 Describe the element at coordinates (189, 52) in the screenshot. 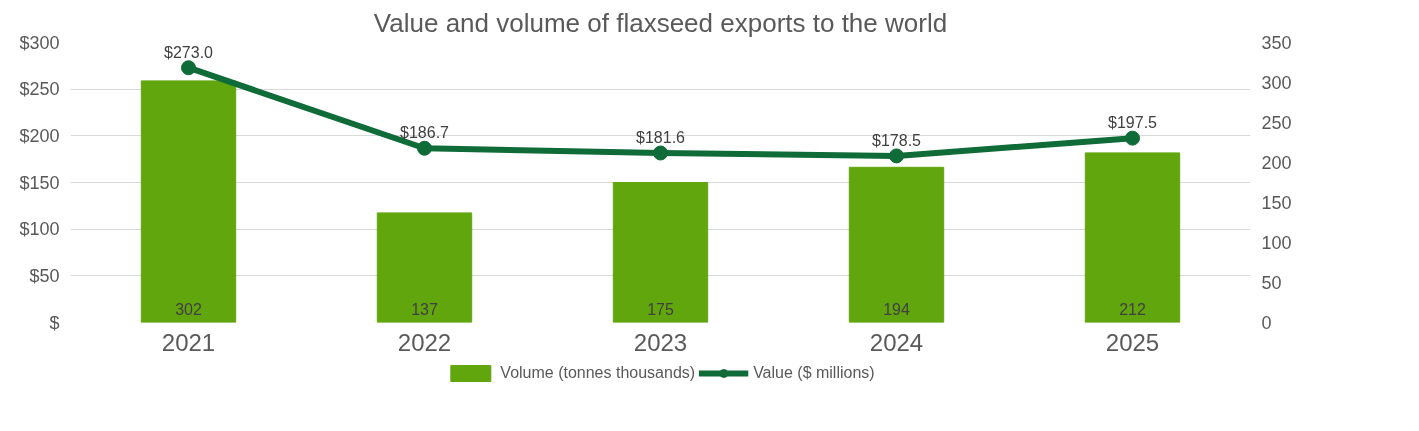

I see `data-label: $273.0` at that location.